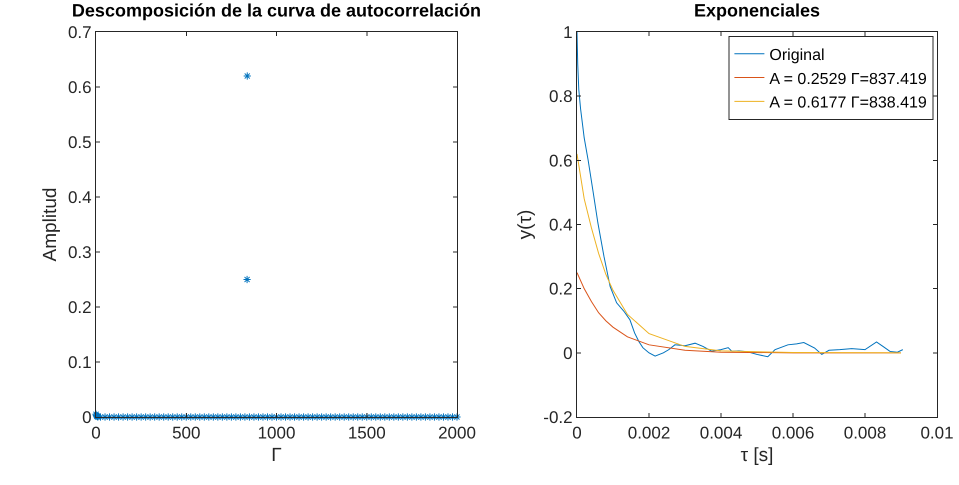 This screenshot has width=959, height=485. What do you see at coordinates (277, 432) in the screenshot?
I see `x-tick-label: 1000` at bounding box center [277, 432].